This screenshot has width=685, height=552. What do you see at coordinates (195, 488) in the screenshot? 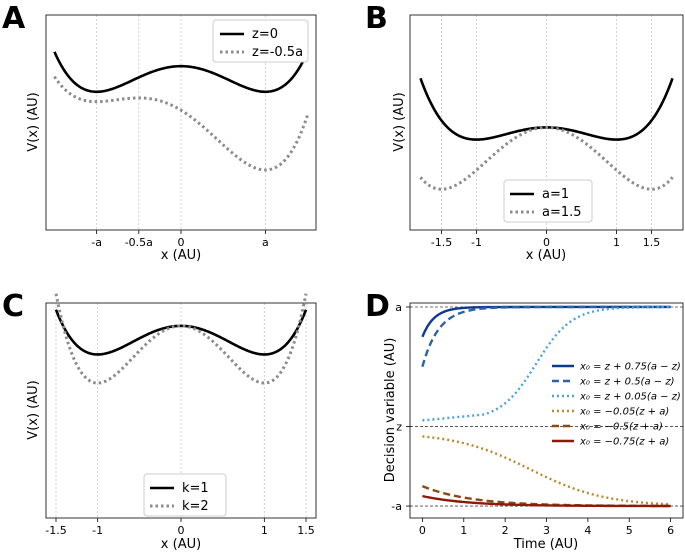
I see `legend-label-k1: k=1` at bounding box center [195, 488].